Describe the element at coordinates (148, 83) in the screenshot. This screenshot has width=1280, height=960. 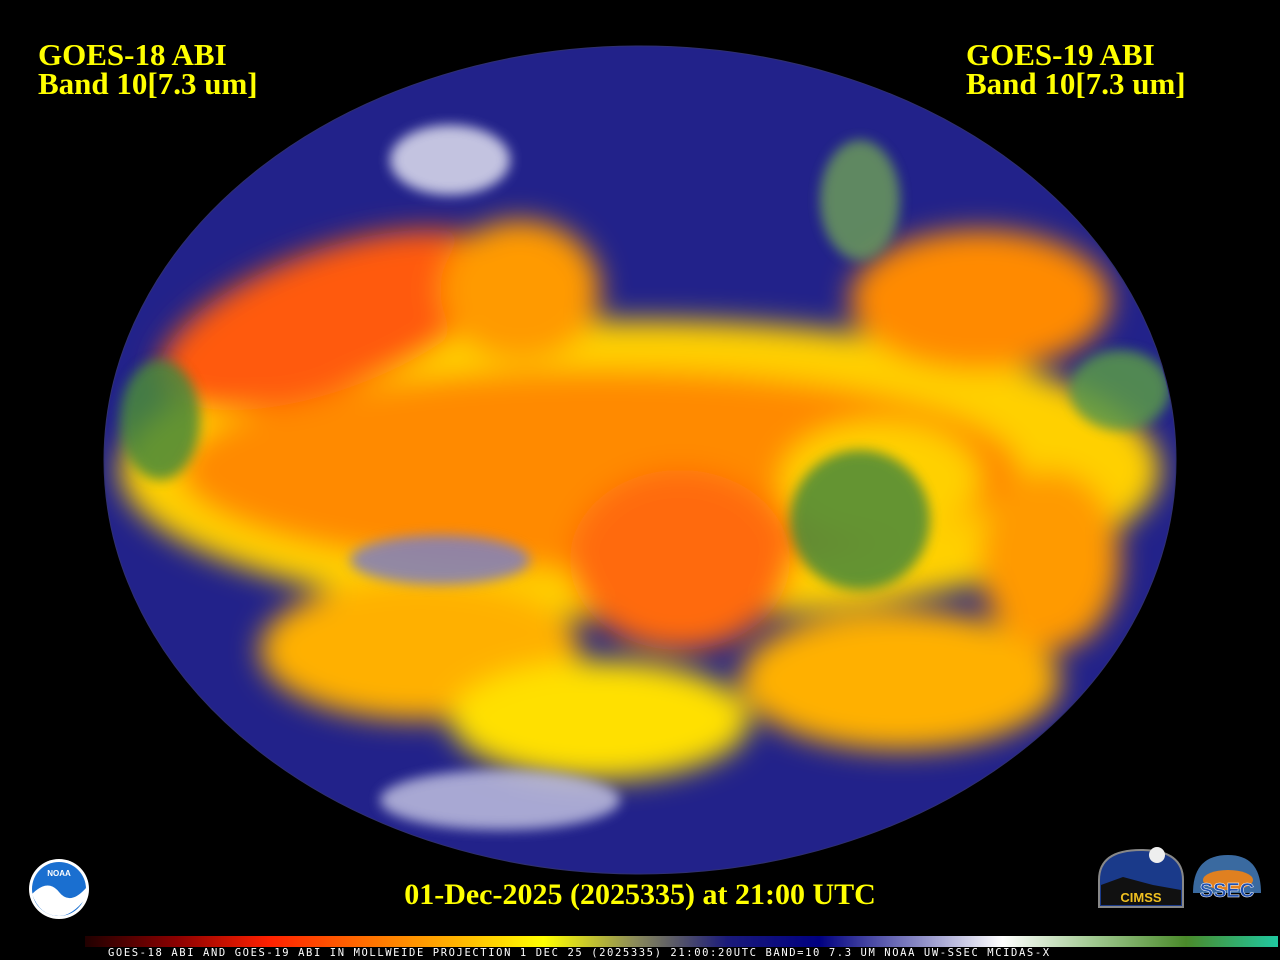
I see `left-band-name: Band 10[7.3 um]` at that location.